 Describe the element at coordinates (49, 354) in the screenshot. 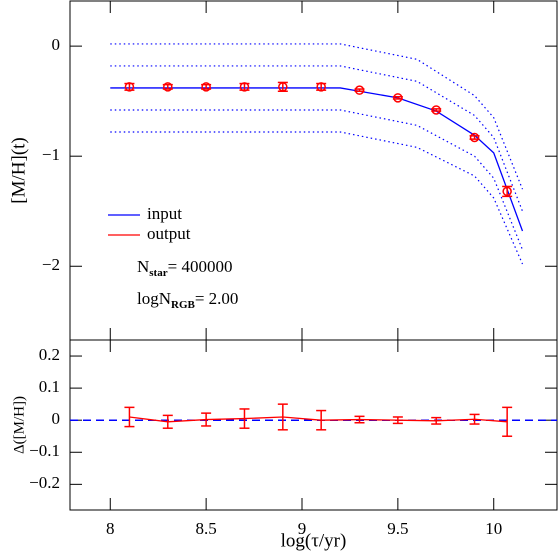

I see `y-tick-label: 0.2` at that location.